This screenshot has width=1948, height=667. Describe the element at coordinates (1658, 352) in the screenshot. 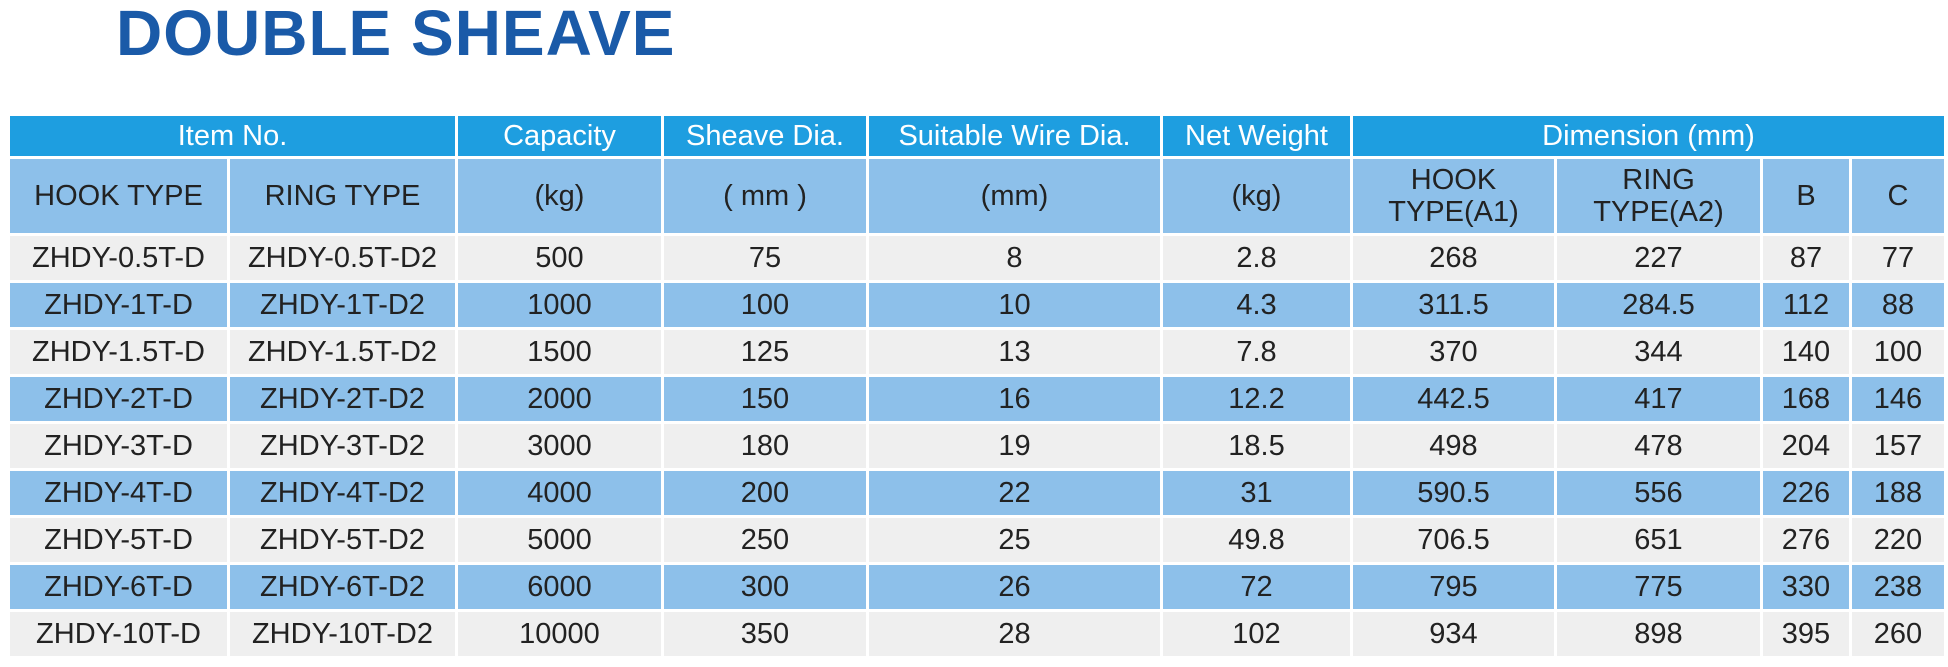

I see `table-cell: 344` at that location.